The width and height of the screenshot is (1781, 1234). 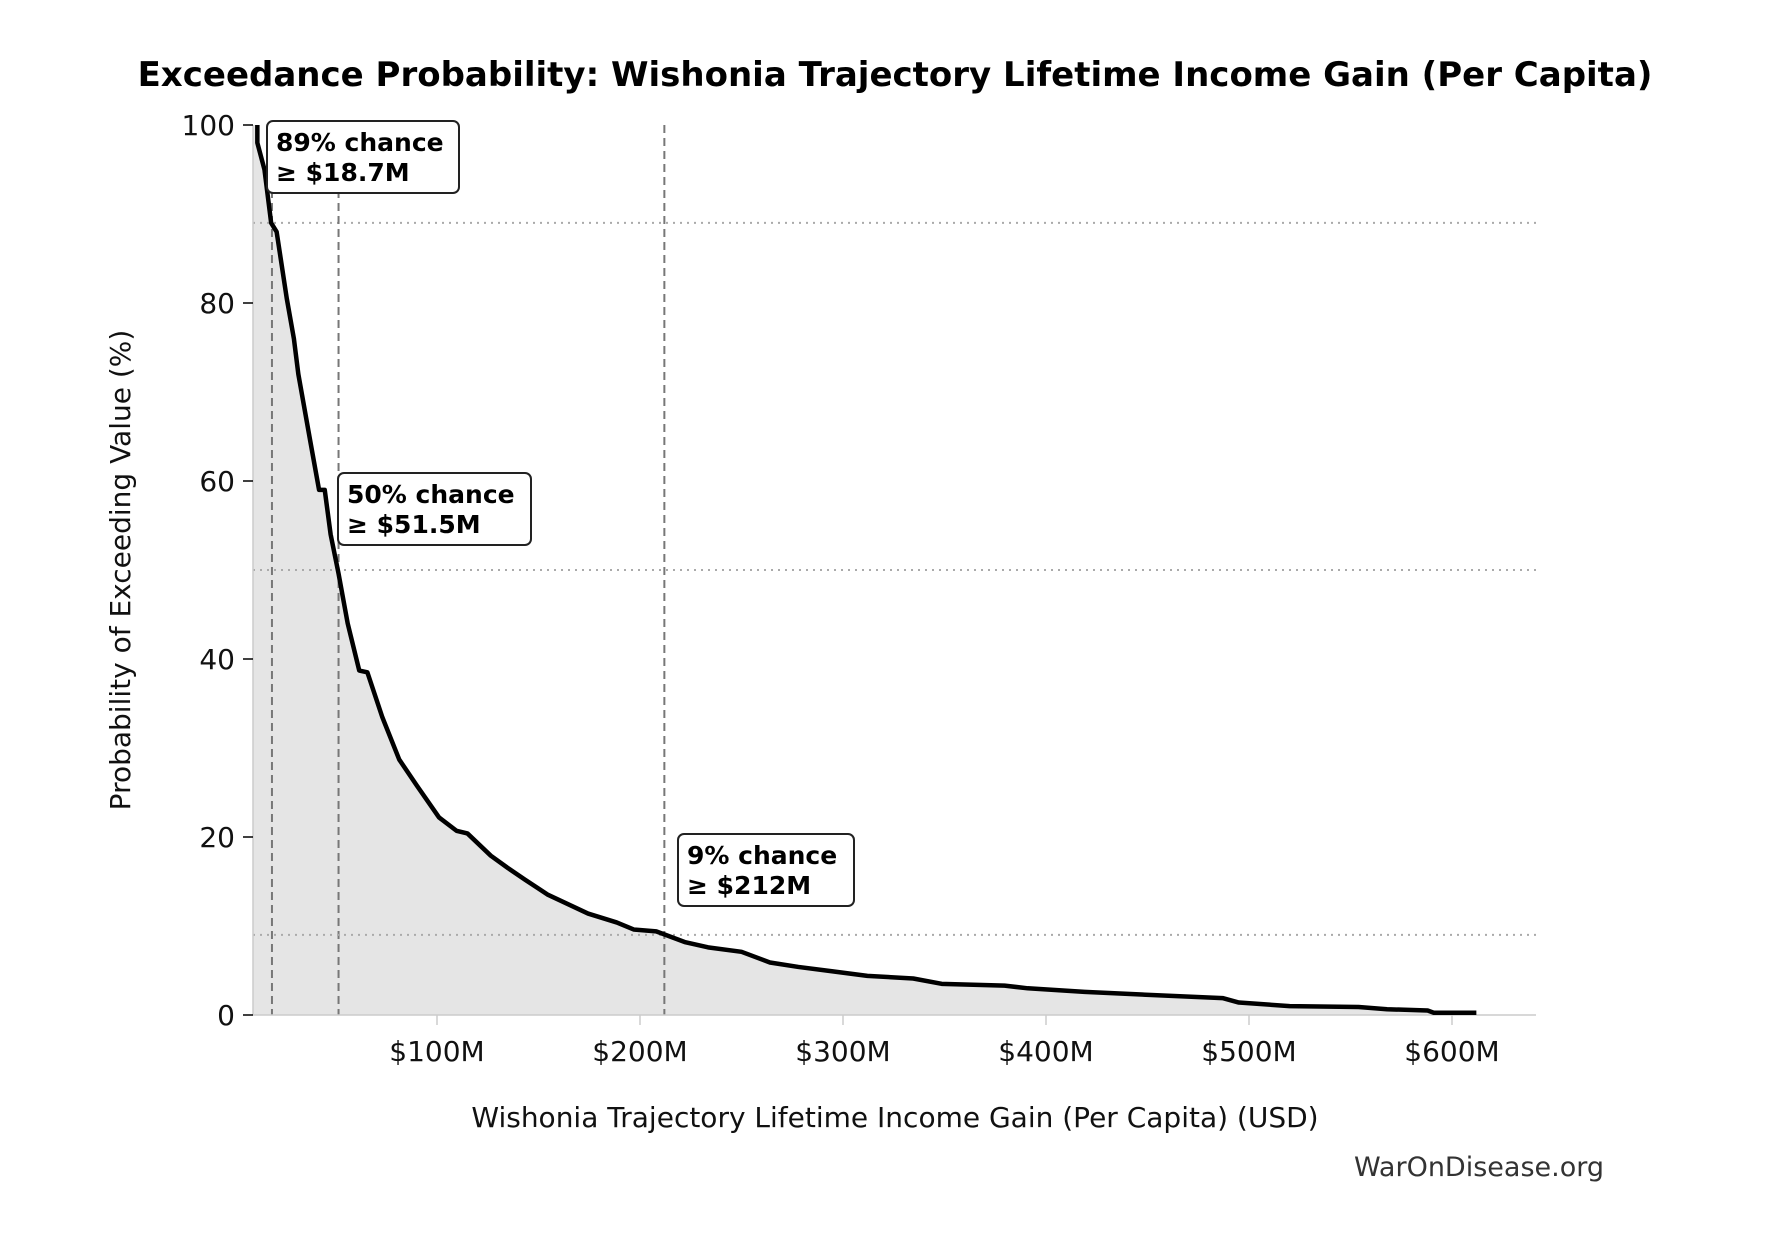 What do you see at coordinates (842, 1051) in the screenshot?
I see `x-tick-label: $300M` at bounding box center [842, 1051].